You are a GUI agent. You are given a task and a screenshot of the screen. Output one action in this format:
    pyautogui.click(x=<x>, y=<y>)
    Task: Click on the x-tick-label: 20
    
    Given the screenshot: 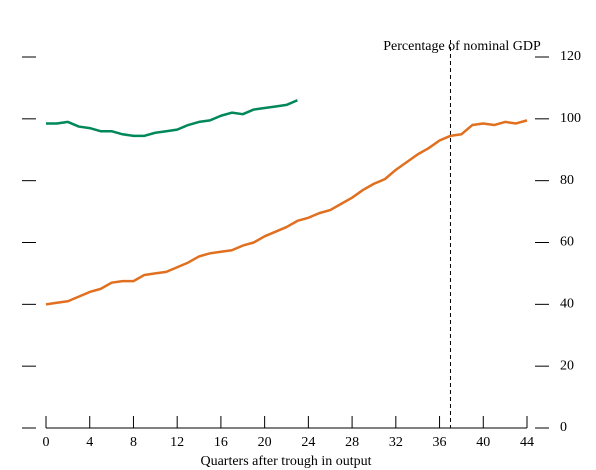 What is the action you would take?
    pyautogui.click(x=265, y=442)
    